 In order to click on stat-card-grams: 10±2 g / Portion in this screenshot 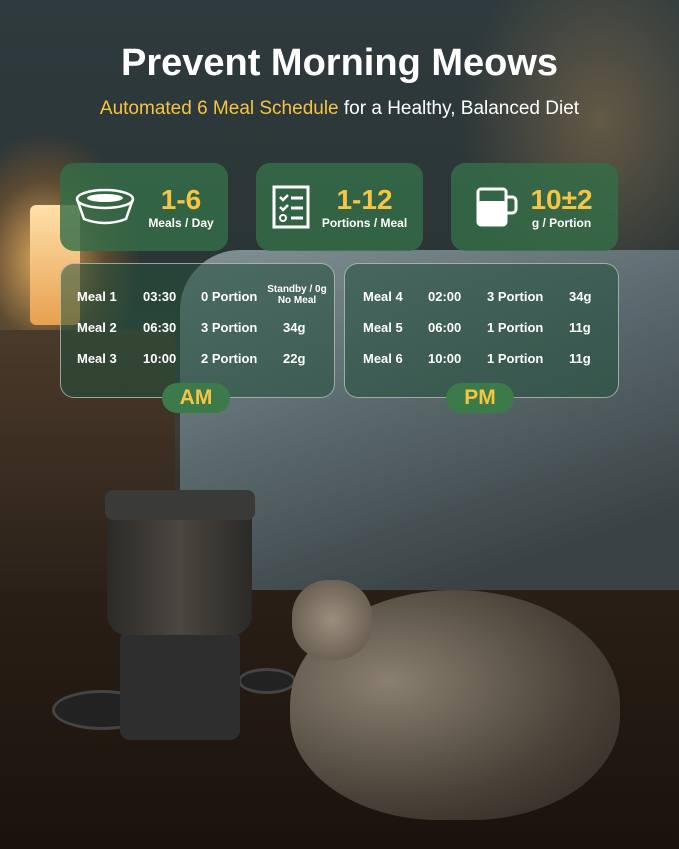, I will do `click(534, 207)`.